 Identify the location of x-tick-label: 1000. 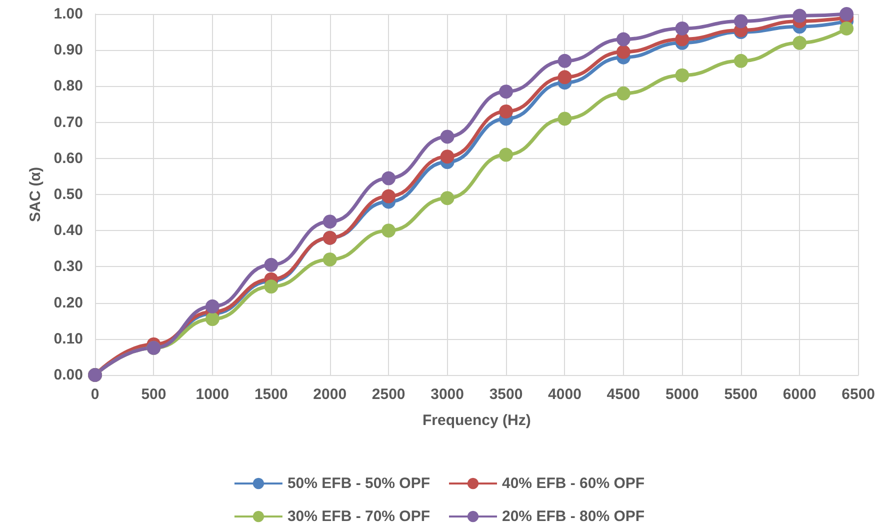
(213, 394).